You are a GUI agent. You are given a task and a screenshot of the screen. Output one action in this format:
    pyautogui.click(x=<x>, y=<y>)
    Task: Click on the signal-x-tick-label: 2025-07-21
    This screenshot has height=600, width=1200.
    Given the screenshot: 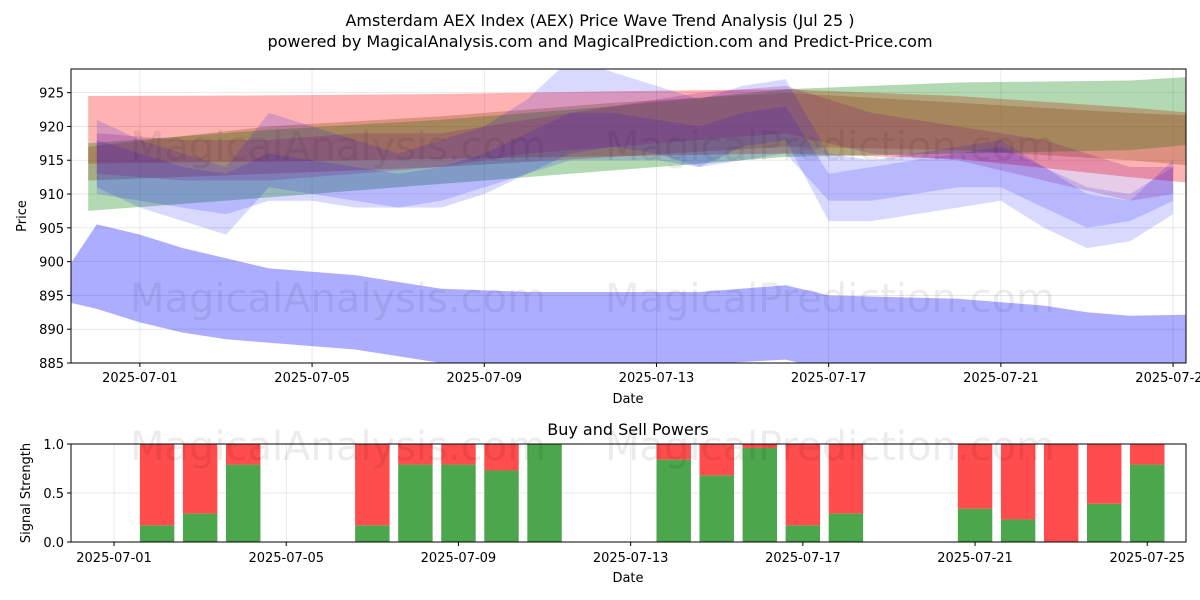 What is the action you would take?
    pyautogui.click(x=975, y=558)
    